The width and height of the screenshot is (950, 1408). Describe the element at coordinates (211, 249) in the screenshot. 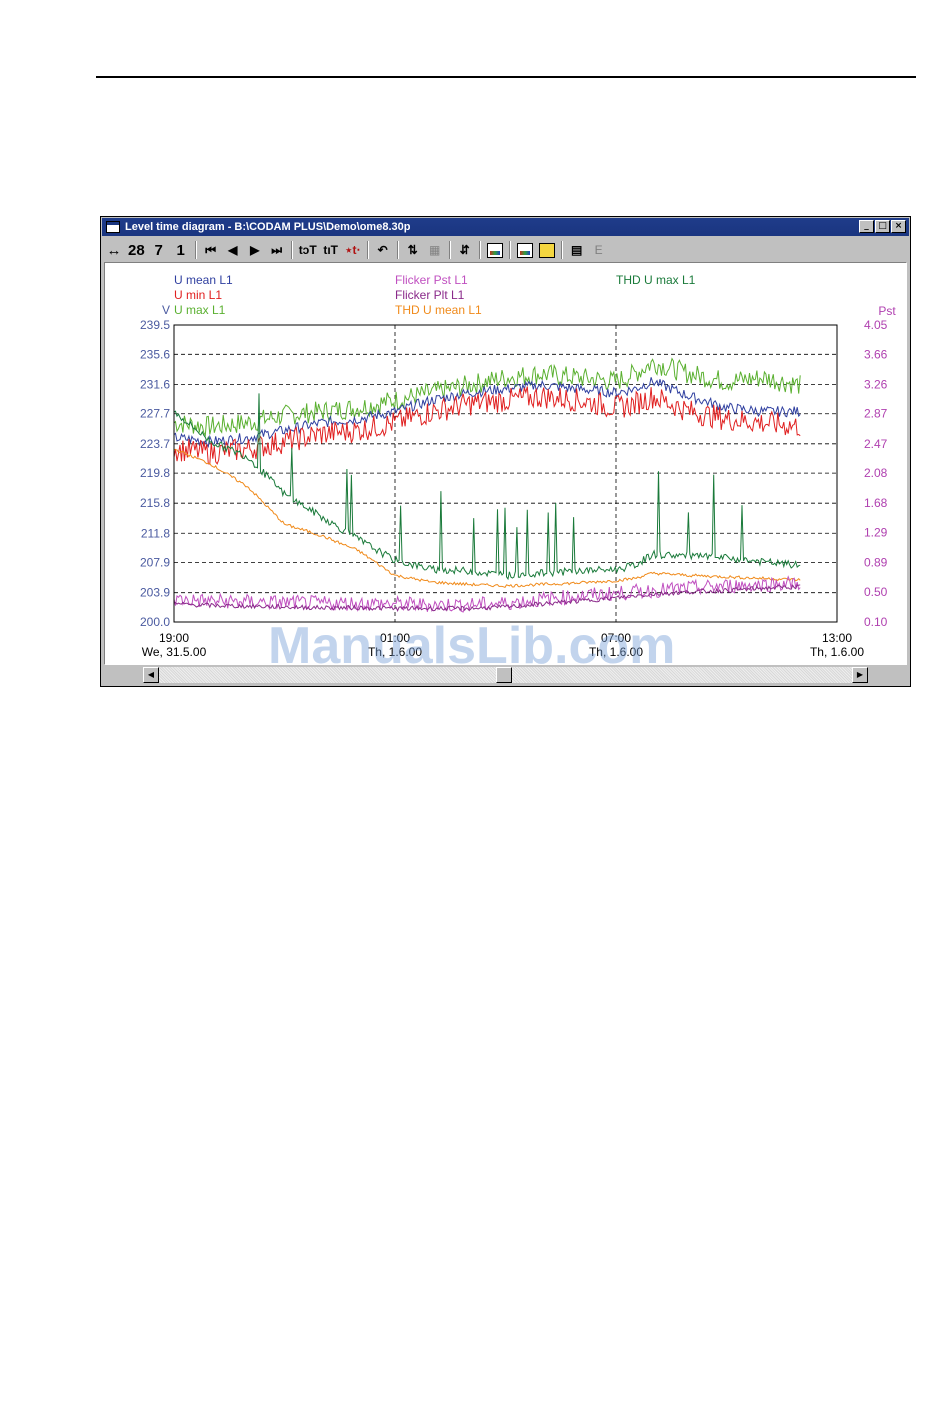

I see `first-icon: ⏮` at that location.